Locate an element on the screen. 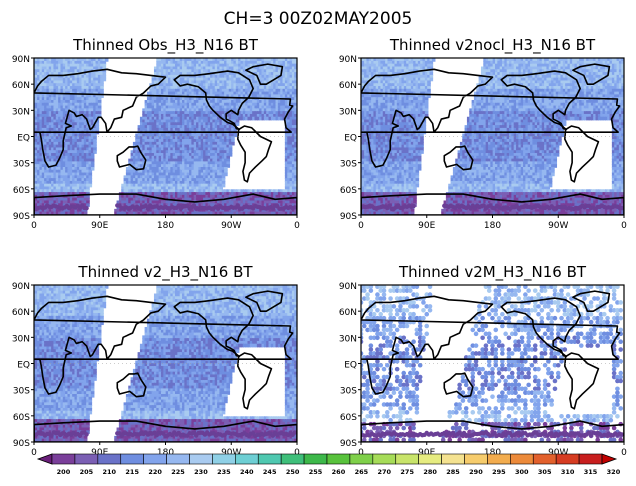 This screenshot has width=636, height=486. lat-label: 30N is located at coordinates (21, 112).